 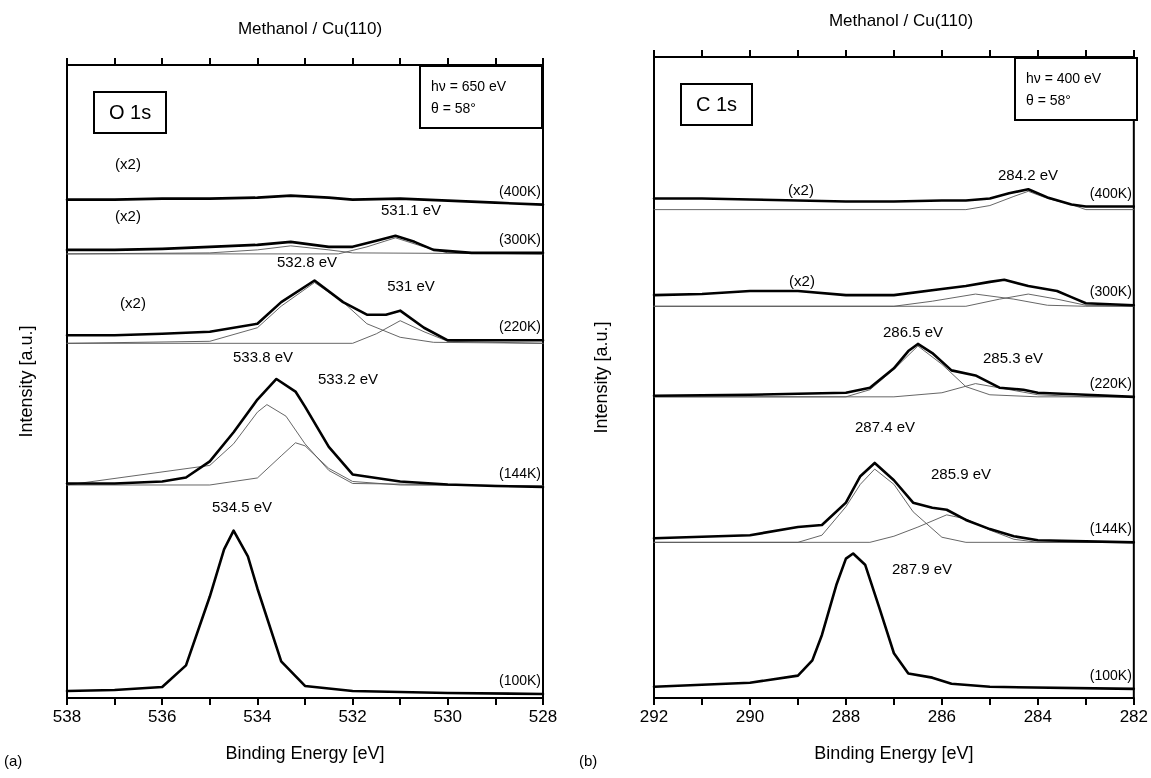 I want to click on x-tick-label: 284, so click(x=1038, y=716).